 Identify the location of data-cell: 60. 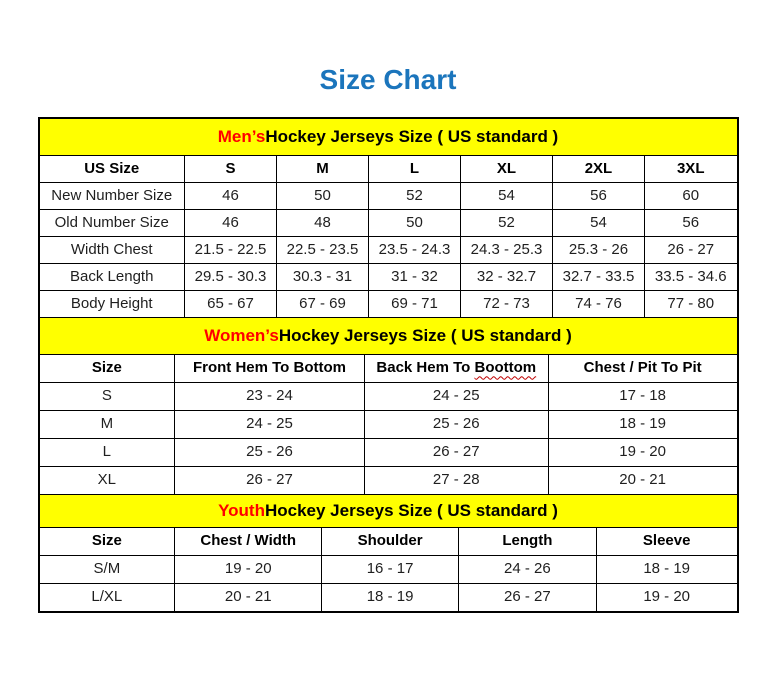
(690, 196).